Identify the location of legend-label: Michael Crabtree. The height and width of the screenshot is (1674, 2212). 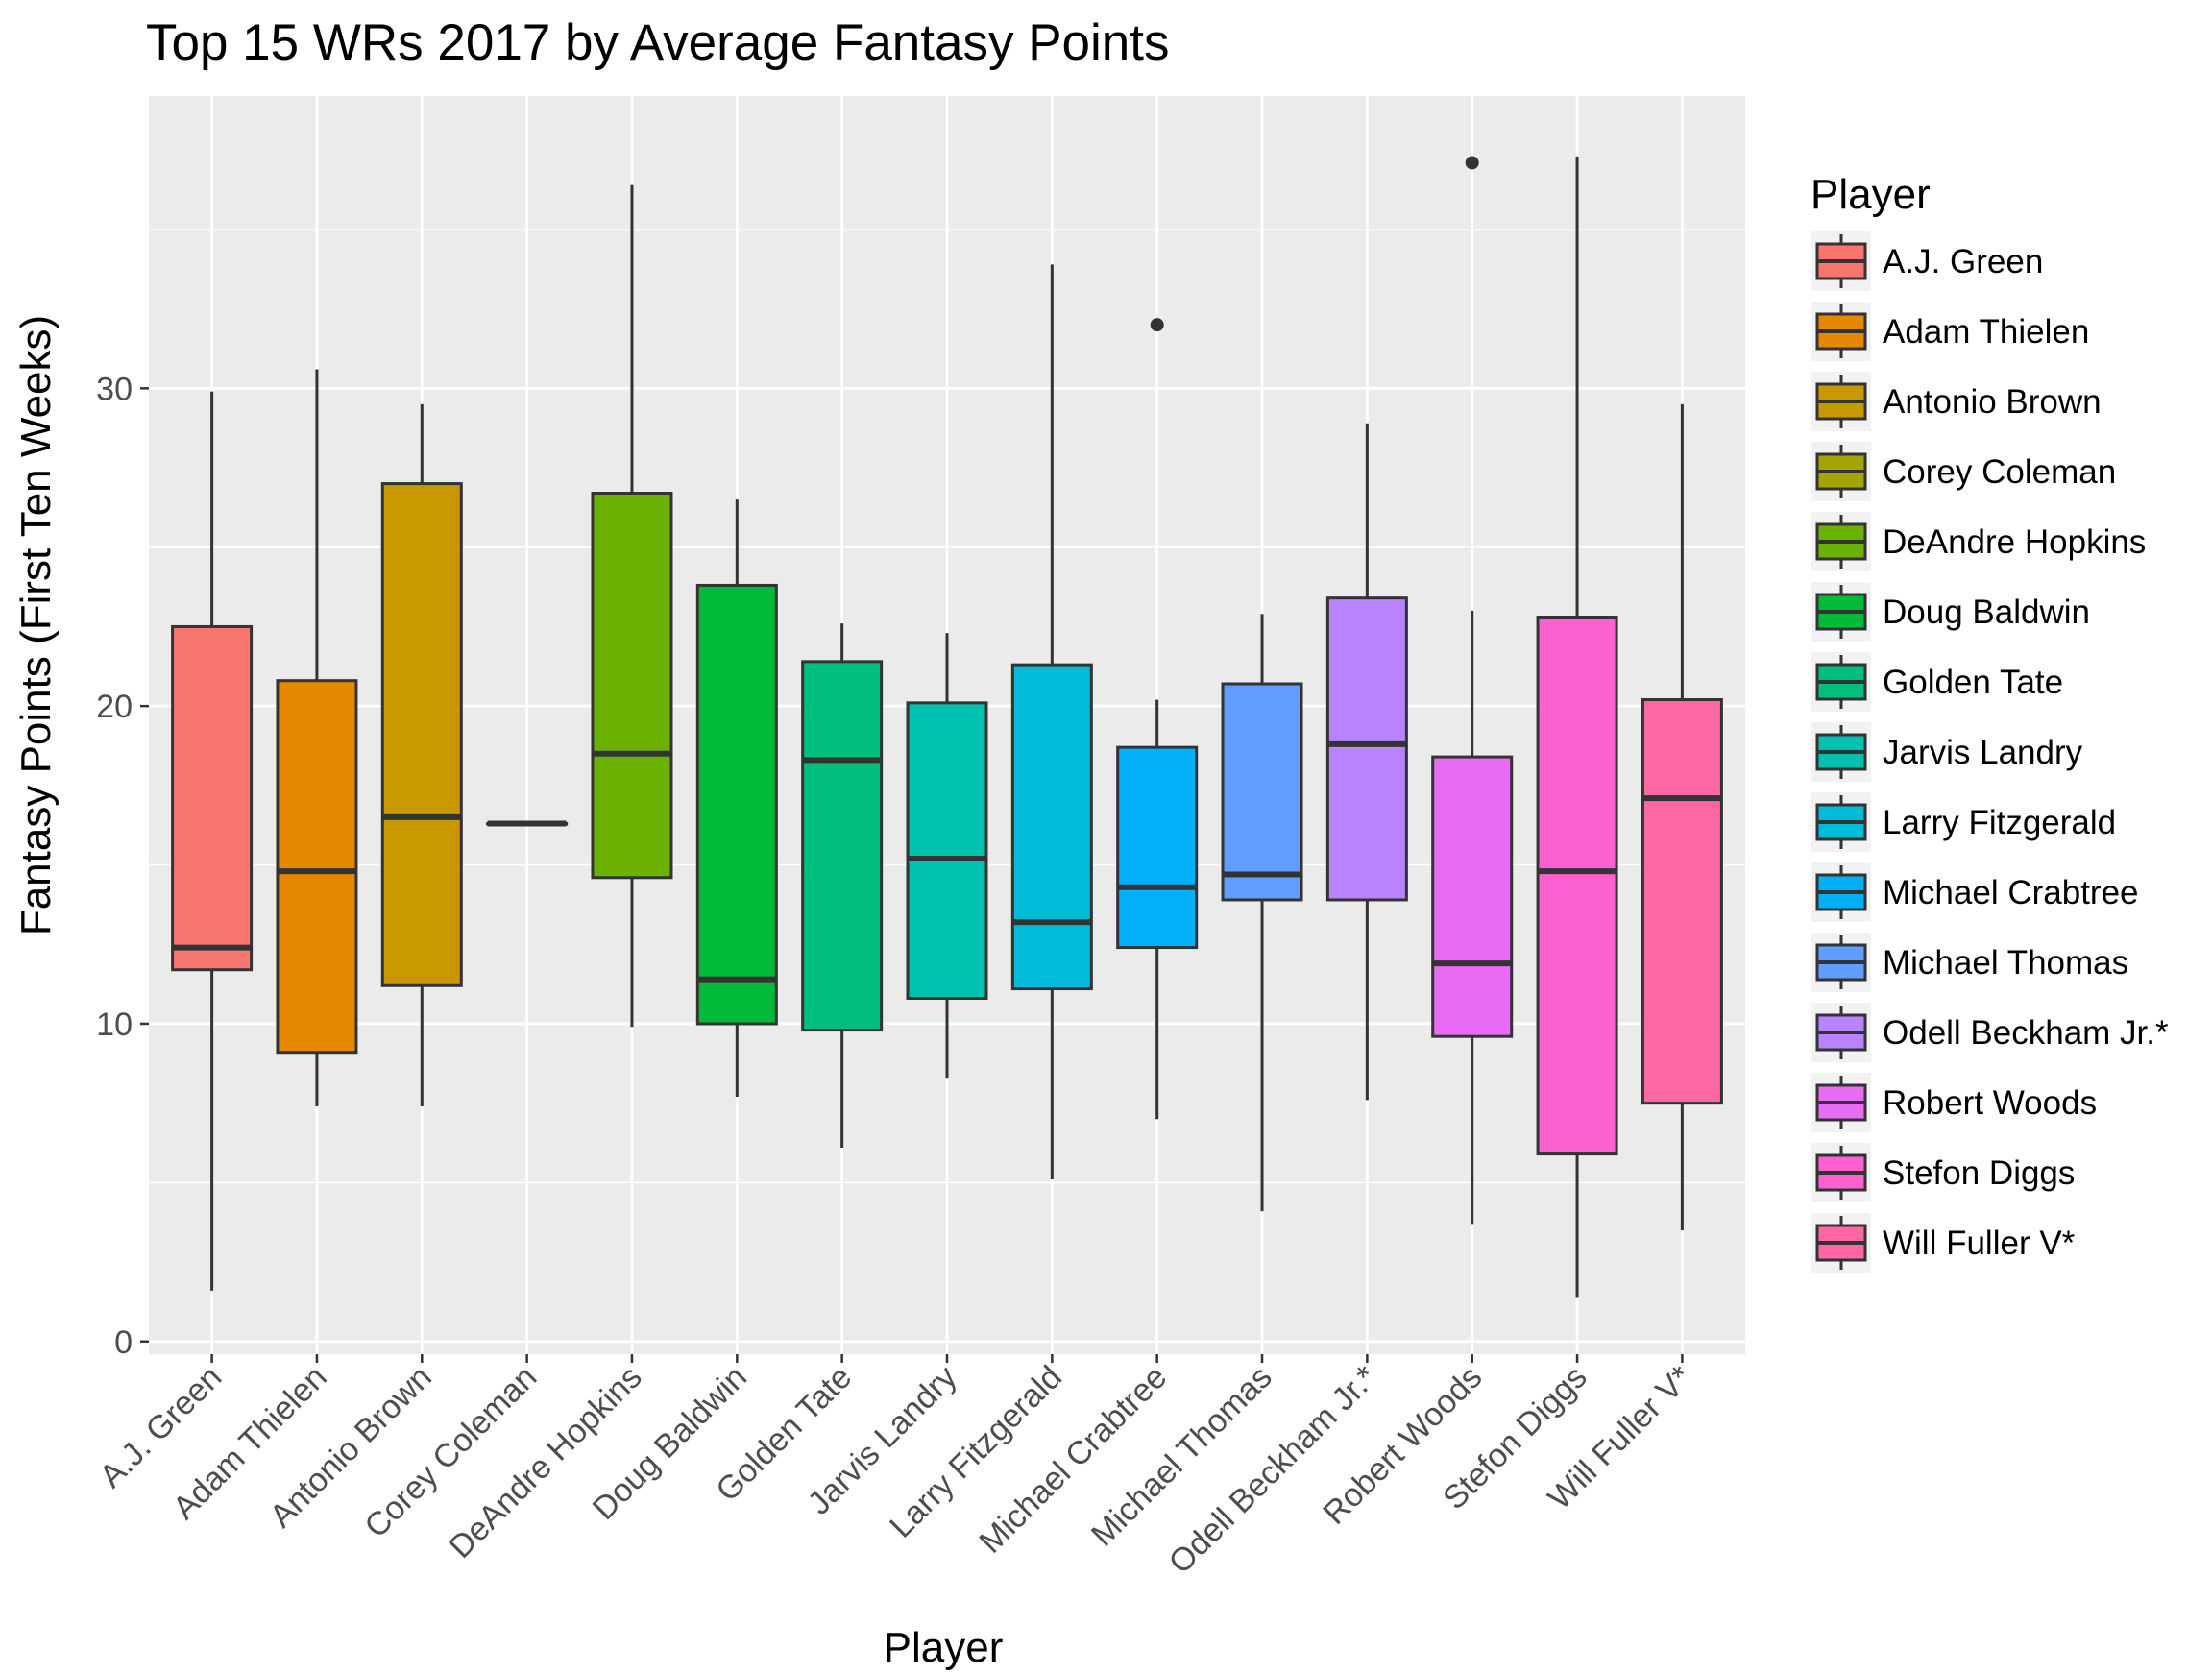
(2011, 892).